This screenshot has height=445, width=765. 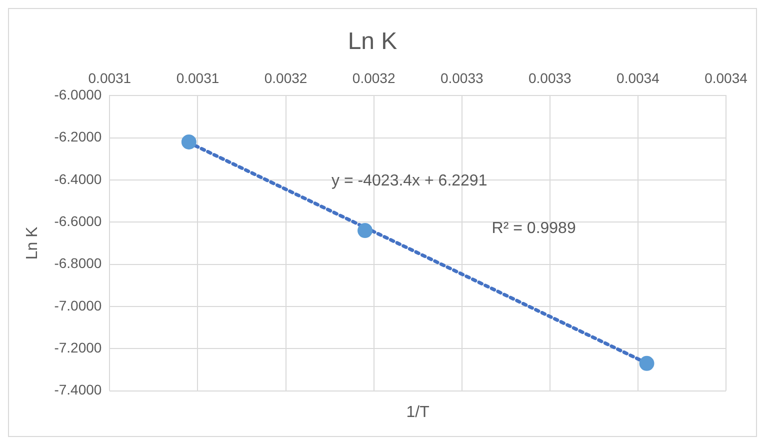 What do you see at coordinates (534, 228) in the screenshot?
I see `annotation: R² = 0.9989` at bounding box center [534, 228].